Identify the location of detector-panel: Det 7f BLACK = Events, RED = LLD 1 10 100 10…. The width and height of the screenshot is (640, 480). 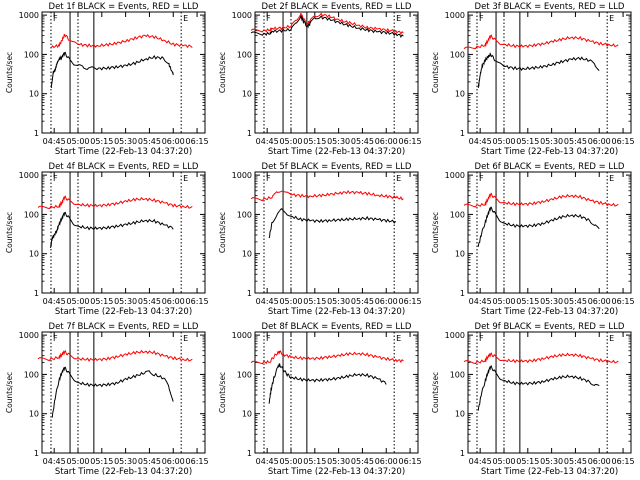
(107, 399).